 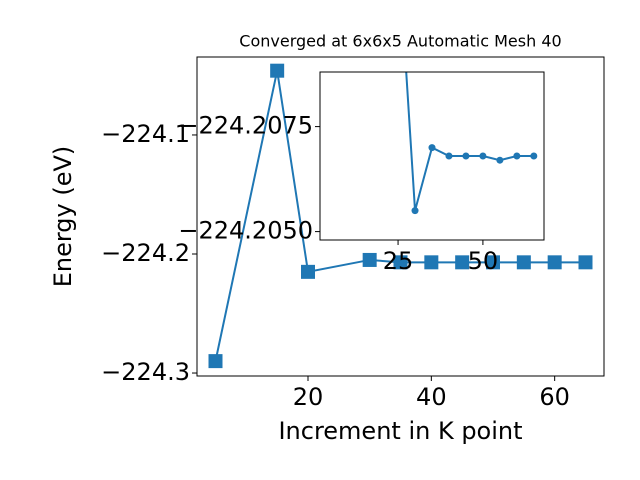 What do you see at coordinates (145, 372) in the screenshot?
I see `y-tick-label: −224.3` at bounding box center [145, 372].